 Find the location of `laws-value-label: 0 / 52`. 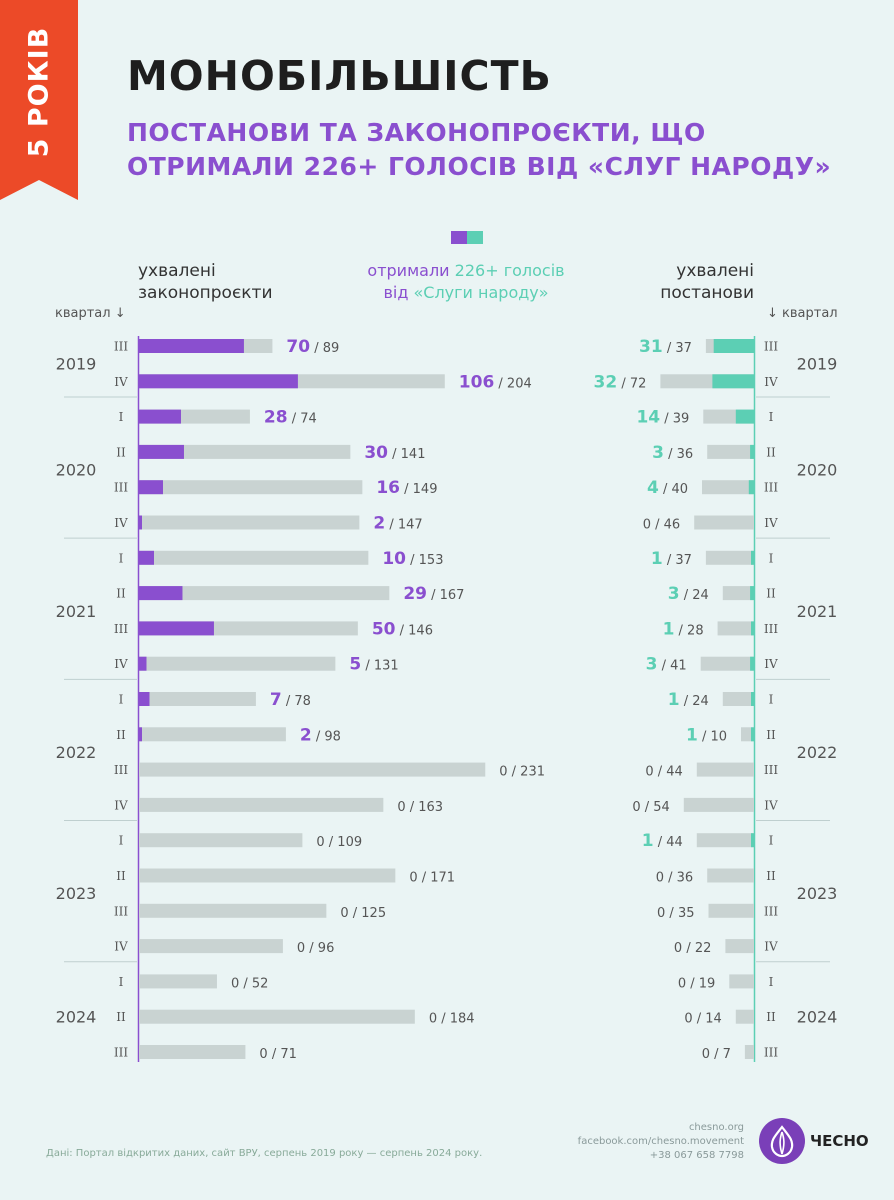

laws-value-label: 0 / 52 is located at coordinates (249, 983).